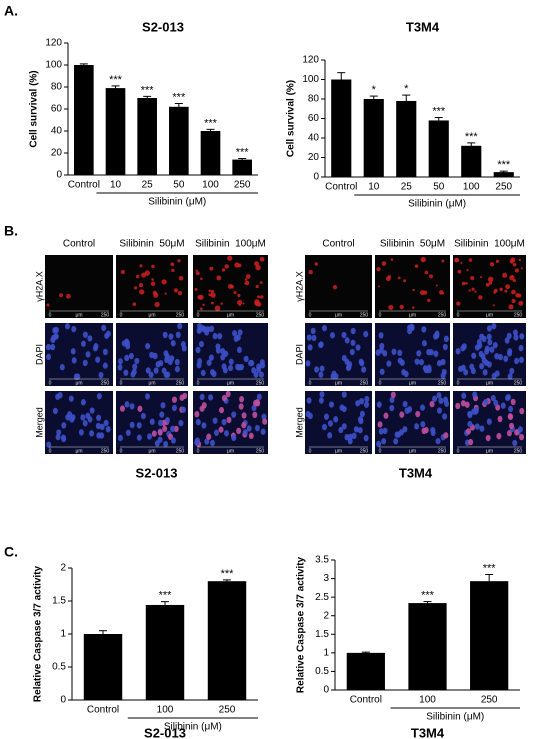 This screenshot has height=739, width=550. Describe the element at coordinates (489, 244) in the screenshot. I see `column-label: Silibinin 100μM` at that location.